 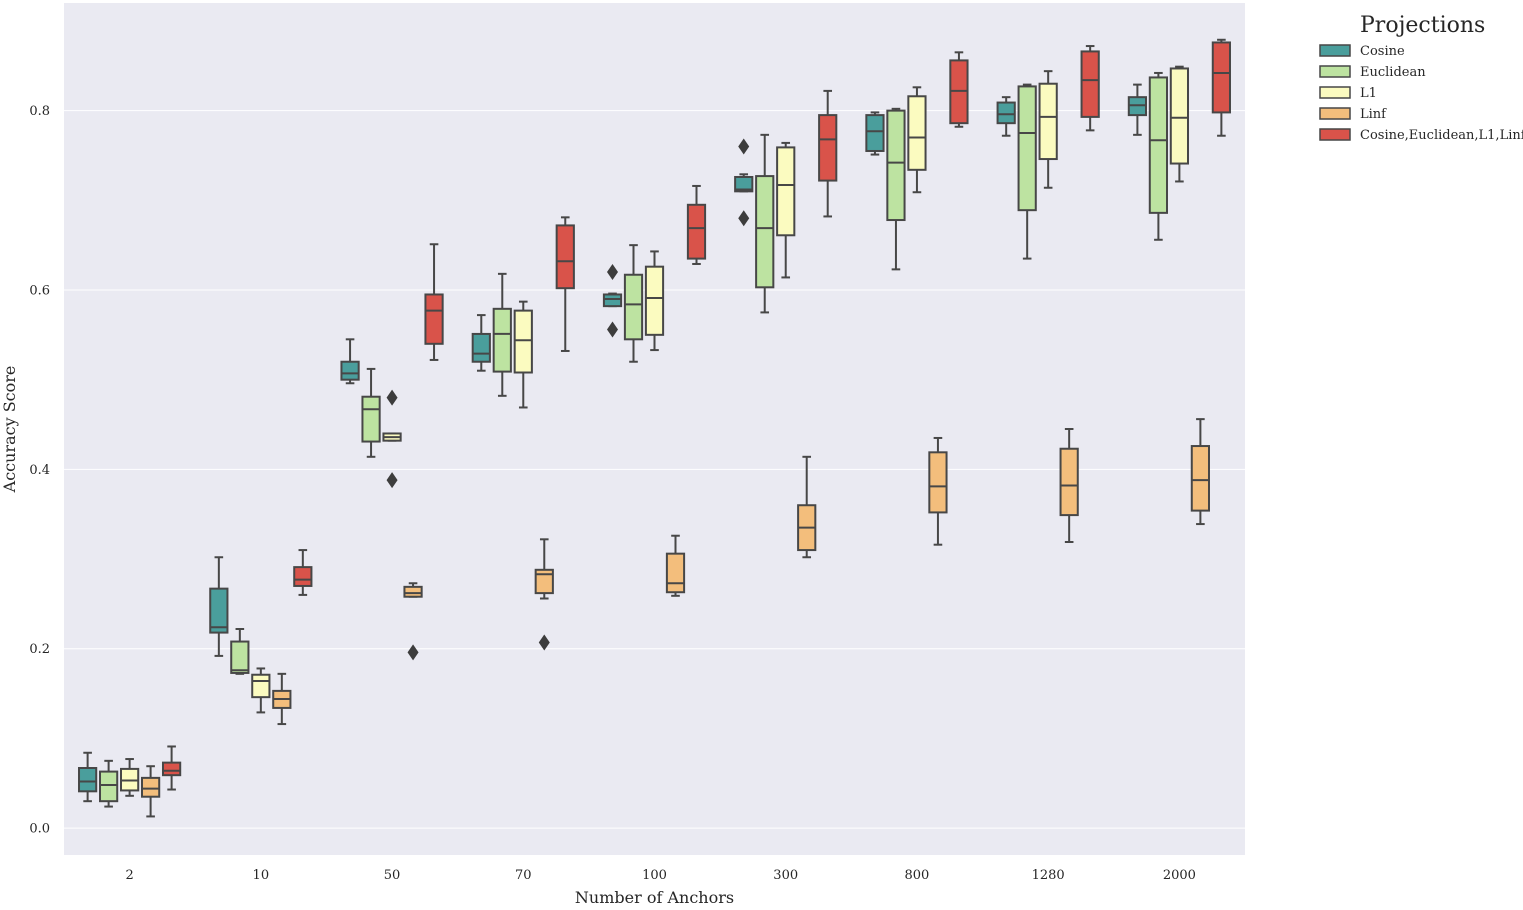 What do you see at coordinates (1441, 135) in the screenshot?
I see `legend-label: Cosine,Euclidean,L1,Linf` at bounding box center [1441, 135].